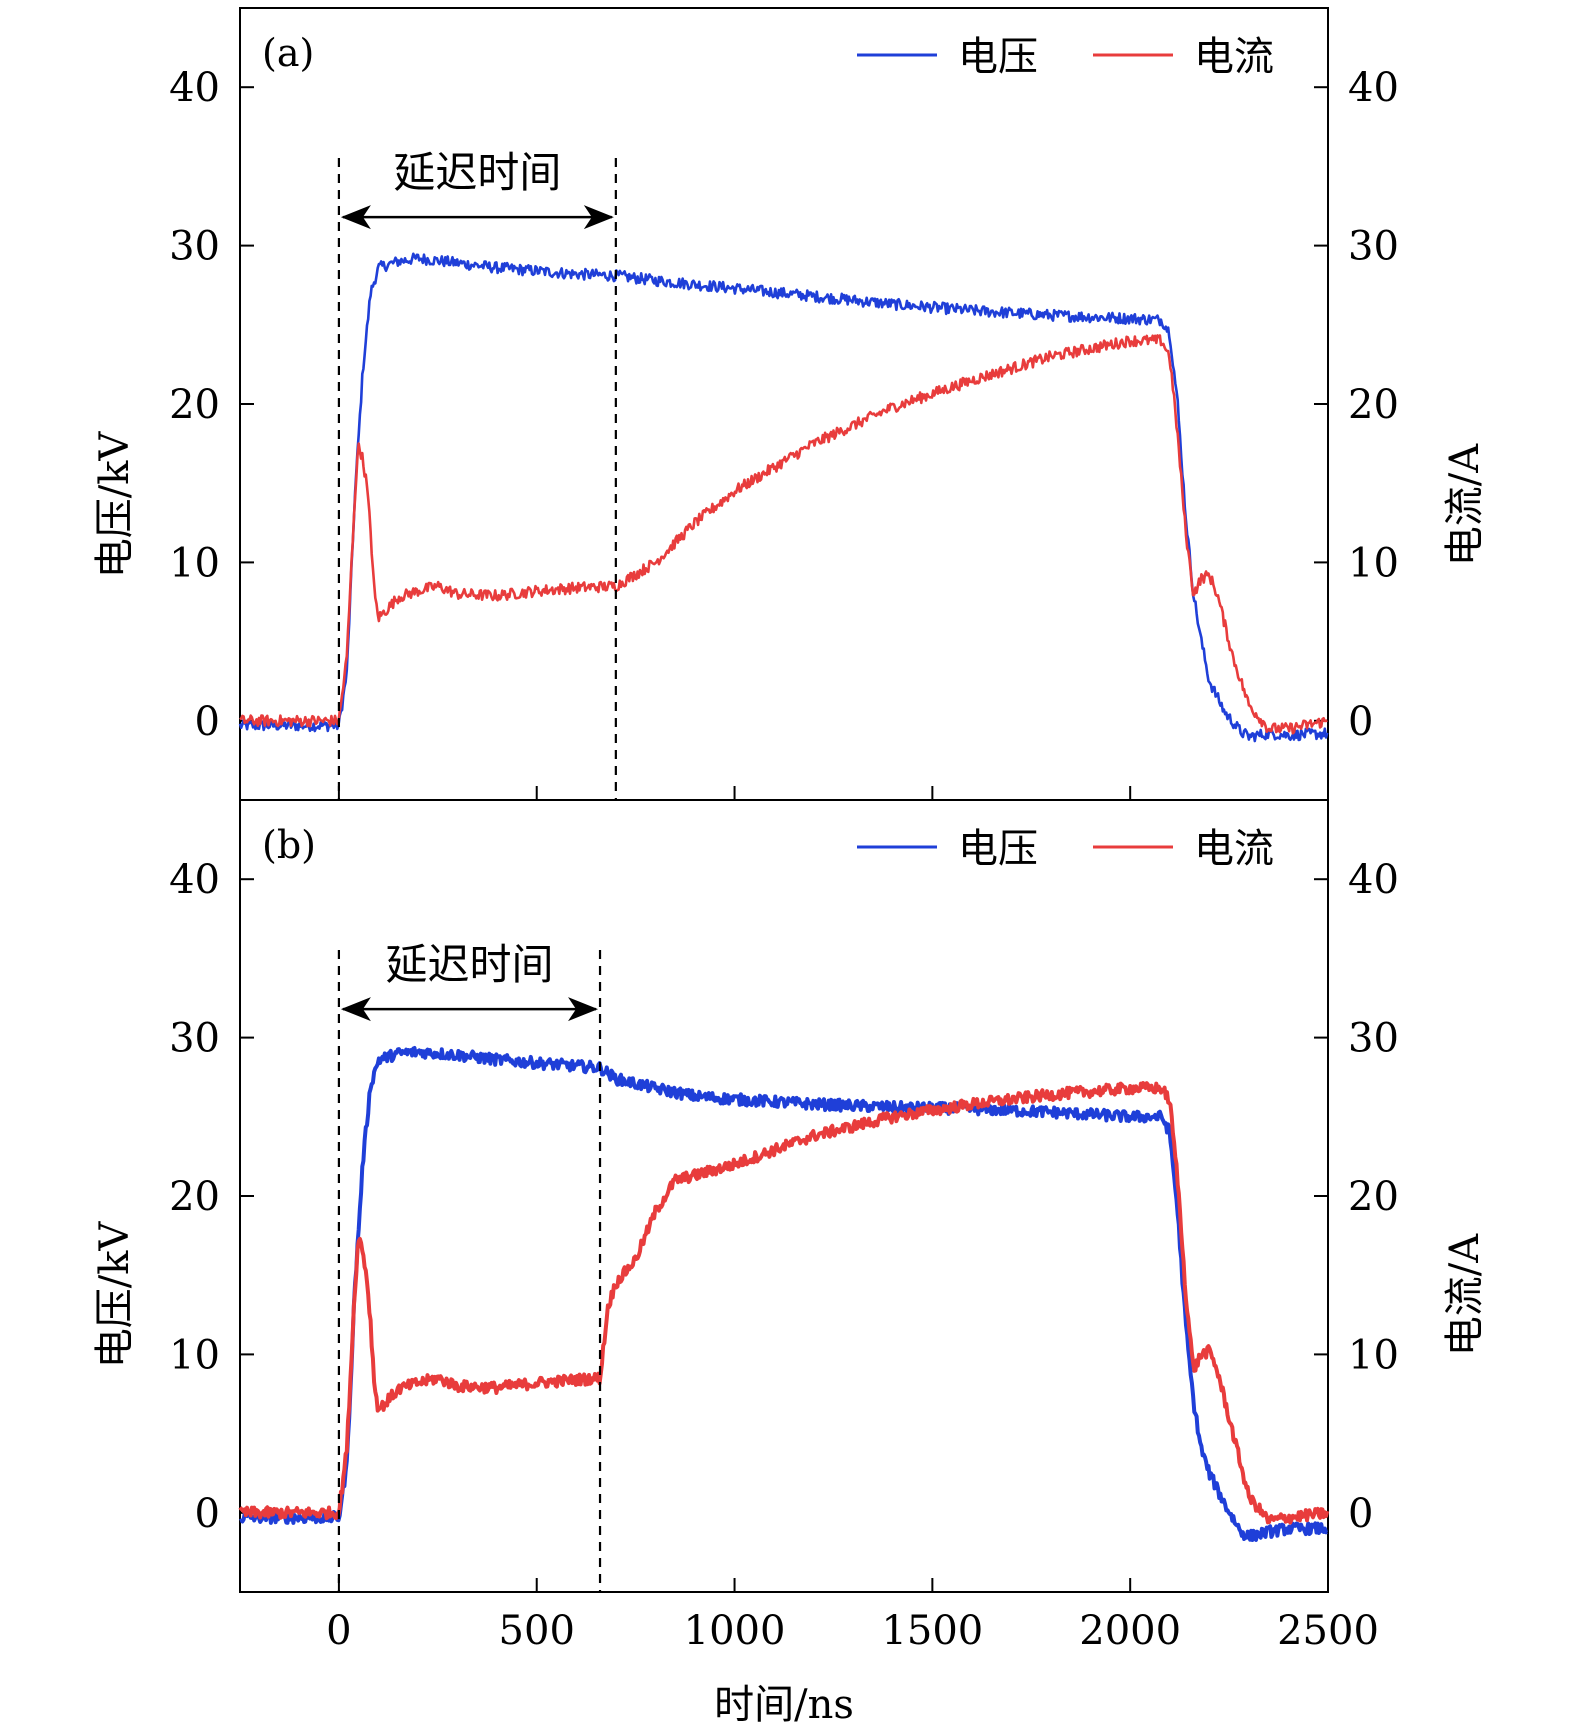 The image size is (1575, 1732). I want to click on panel-b-ylabel-right: 电流/A, so click(1465, 1294).